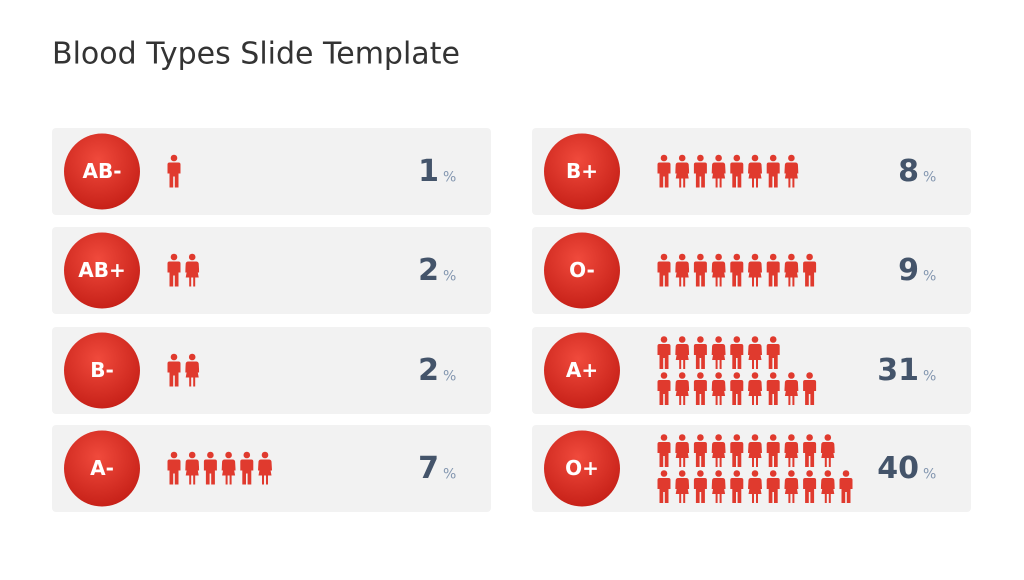 The width and height of the screenshot is (1024, 580). I want to click on type-label: O+, so click(582, 468).